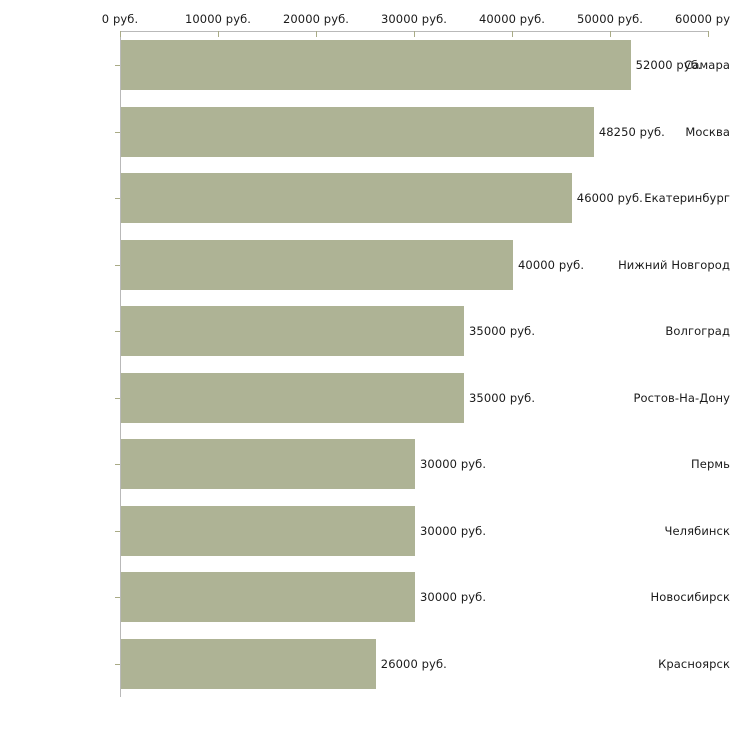 The height and width of the screenshot is (730, 730). Describe the element at coordinates (218, 19) in the screenshot. I see `x-axis-tick-label: 10000 руб.` at that location.